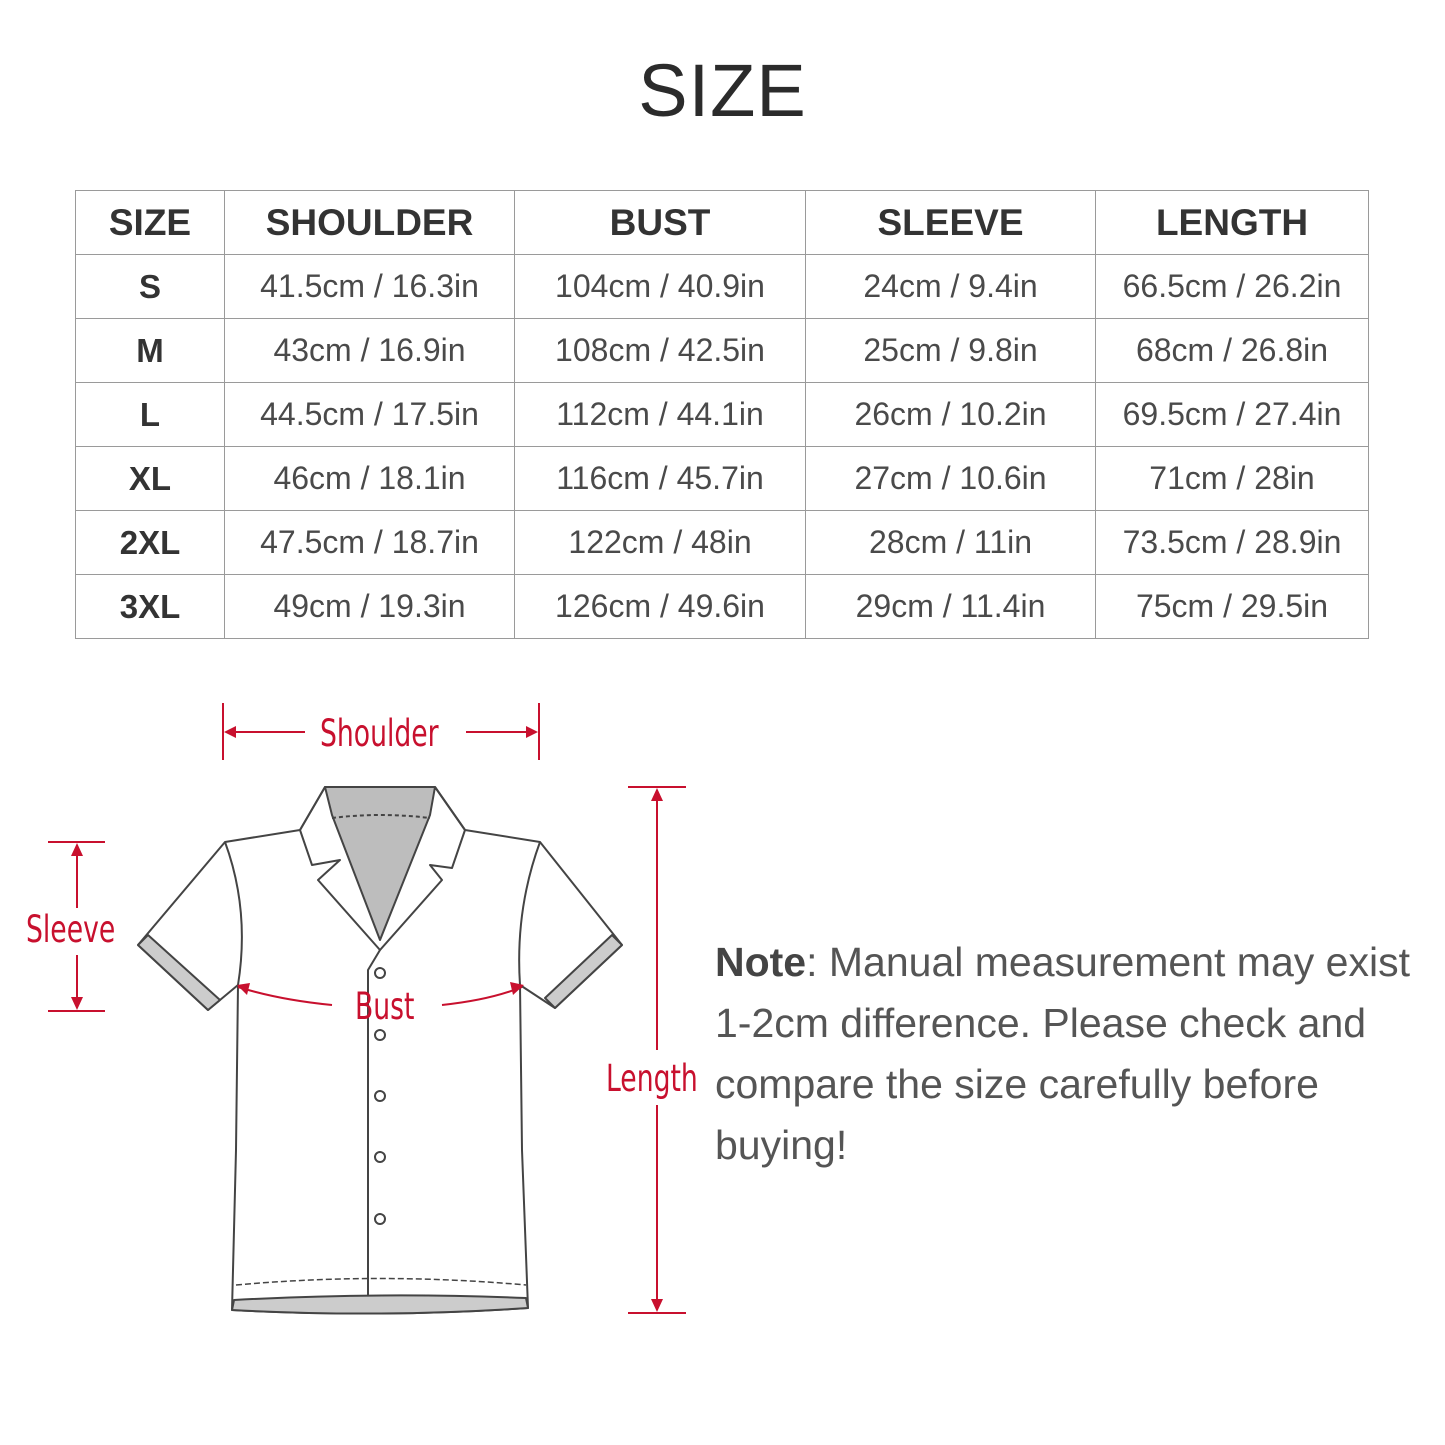  What do you see at coordinates (369, 478) in the screenshot?
I see `measurement-cell: 46cm / 18.1in` at bounding box center [369, 478].